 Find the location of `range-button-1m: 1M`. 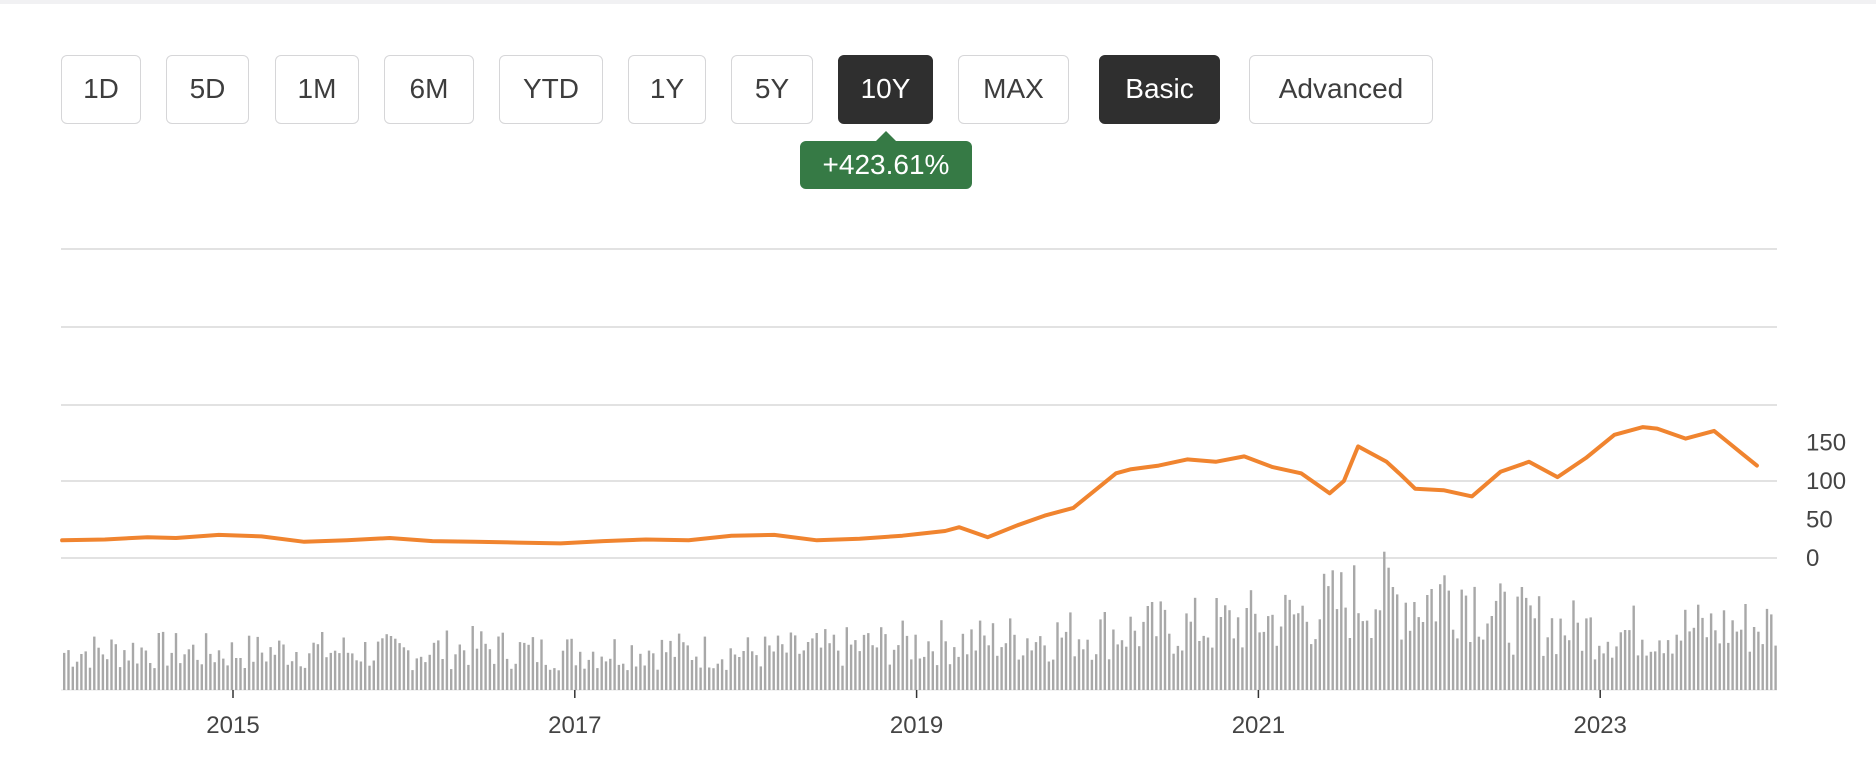

range-button-1m: 1M is located at coordinates (317, 89).